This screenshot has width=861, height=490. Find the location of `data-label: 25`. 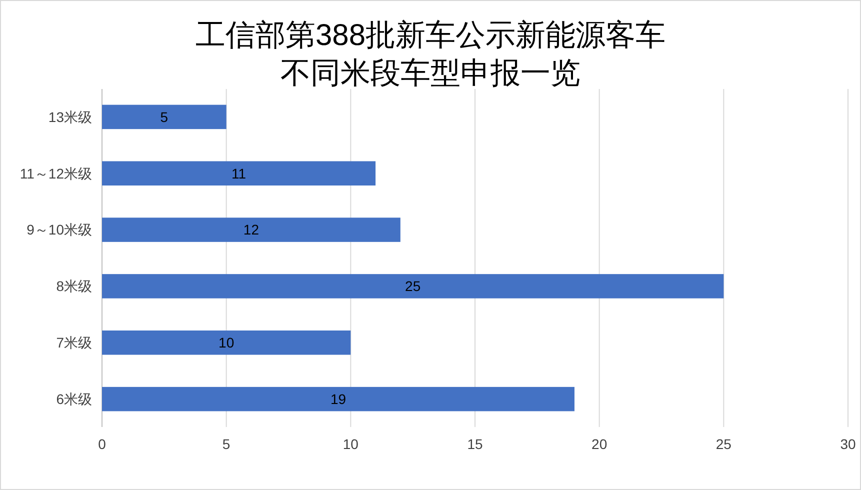

data-label: 25 is located at coordinates (413, 286).